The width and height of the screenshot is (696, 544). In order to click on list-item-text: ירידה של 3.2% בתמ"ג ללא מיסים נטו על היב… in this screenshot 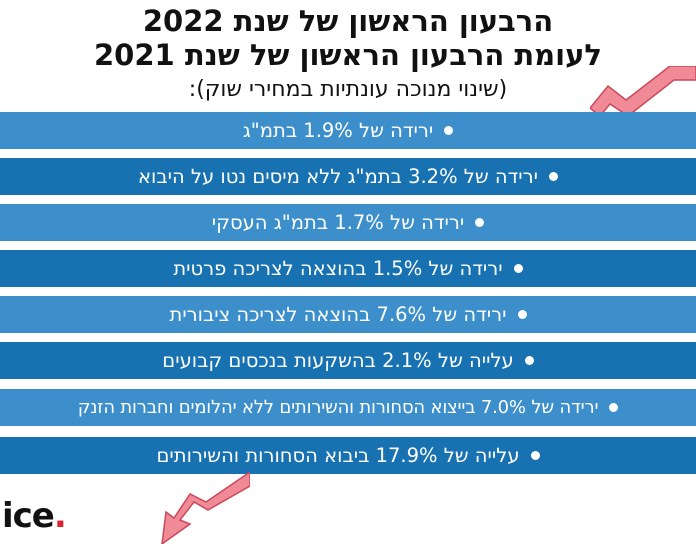, I will do `click(338, 176)`.